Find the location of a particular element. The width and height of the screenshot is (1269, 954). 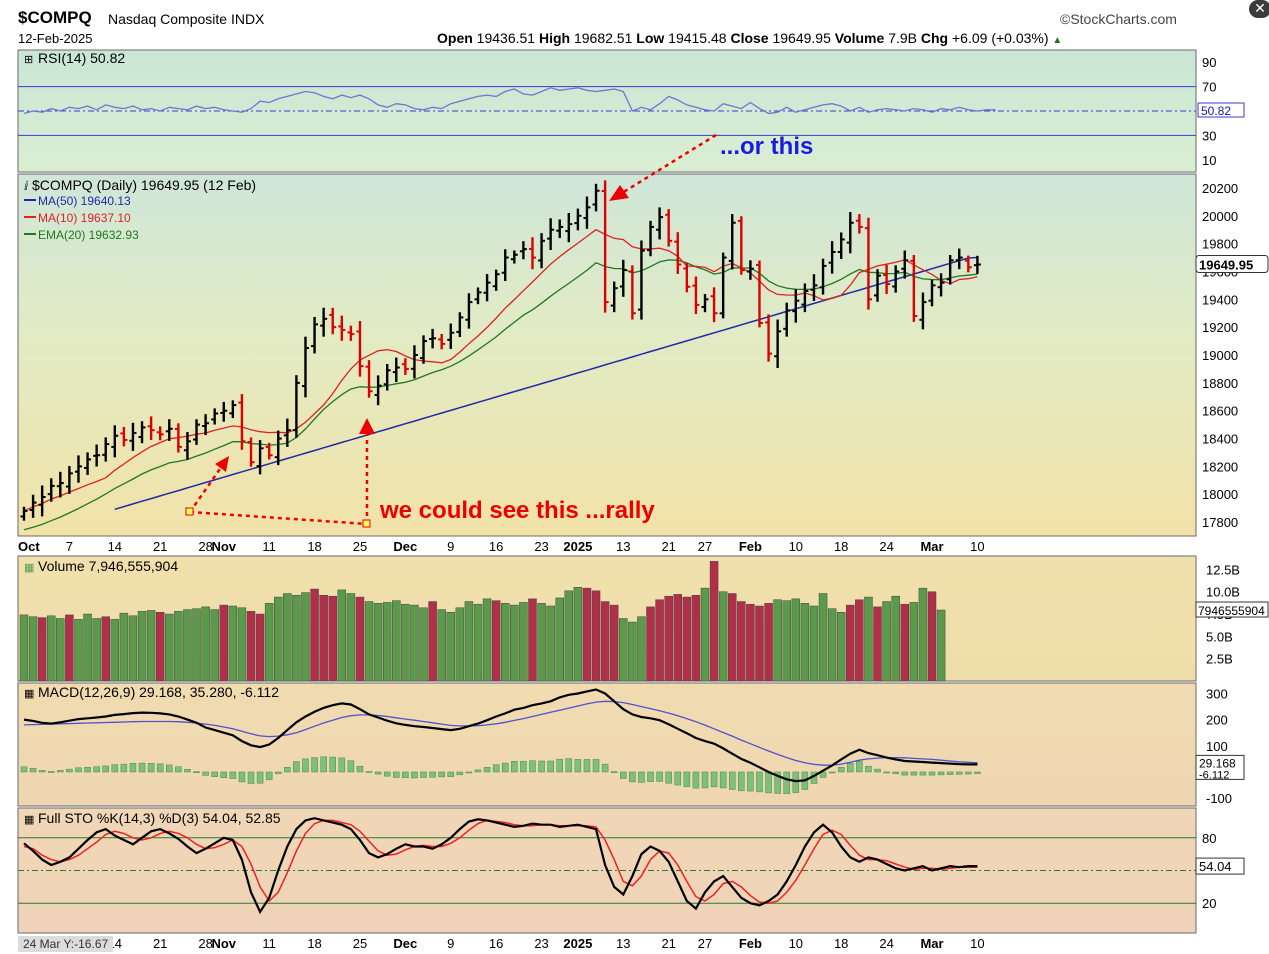

macd-line is located at coordinates (500, 735).